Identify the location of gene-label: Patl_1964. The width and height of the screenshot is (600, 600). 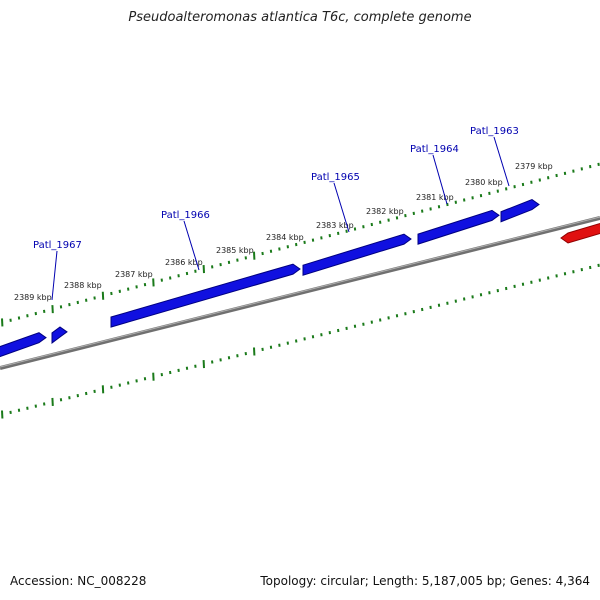
(434, 149).